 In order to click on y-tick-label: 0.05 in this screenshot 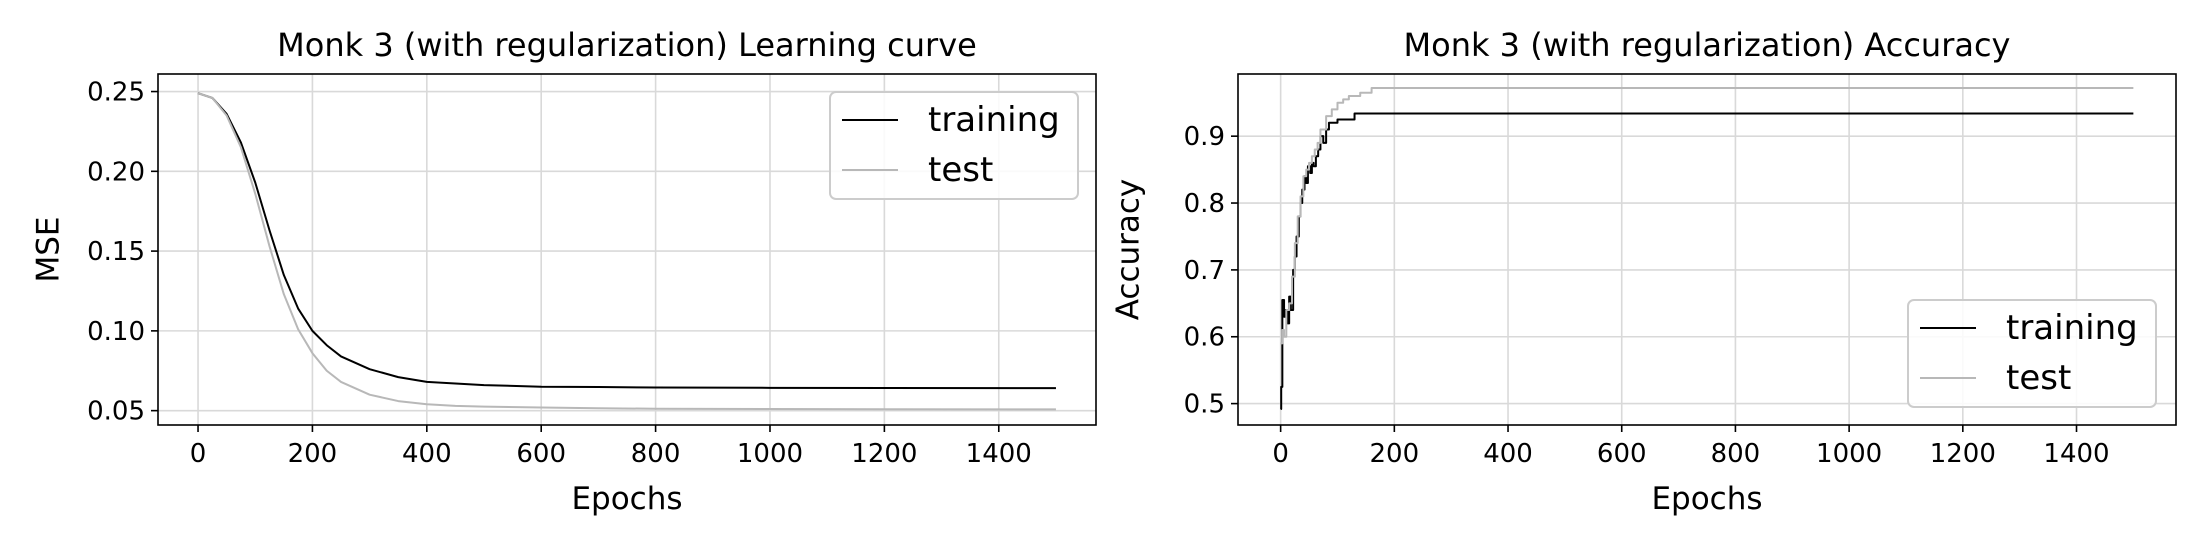, I will do `click(116, 412)`.